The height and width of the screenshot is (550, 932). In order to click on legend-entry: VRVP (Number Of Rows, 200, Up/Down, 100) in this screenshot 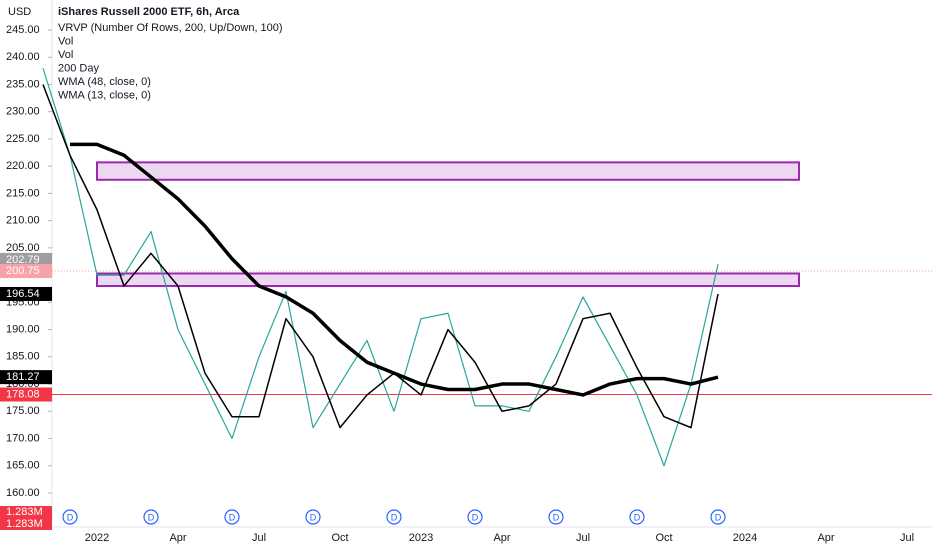, I will do `click(170, 28)`.